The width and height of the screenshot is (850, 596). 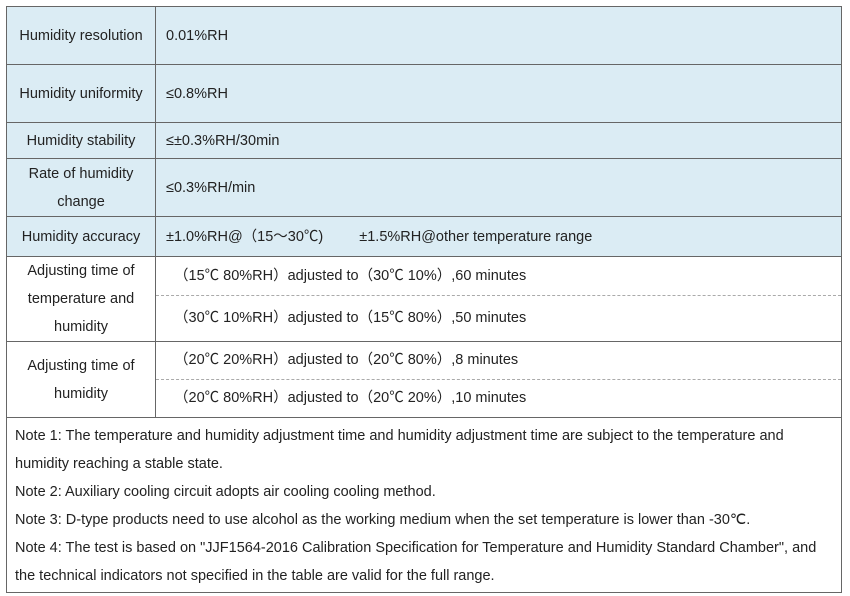 What do you see at coordinates (81, 236) in the screenshot?
I see `row-label: Humidity accuracy` at bounding box center [81, 236].